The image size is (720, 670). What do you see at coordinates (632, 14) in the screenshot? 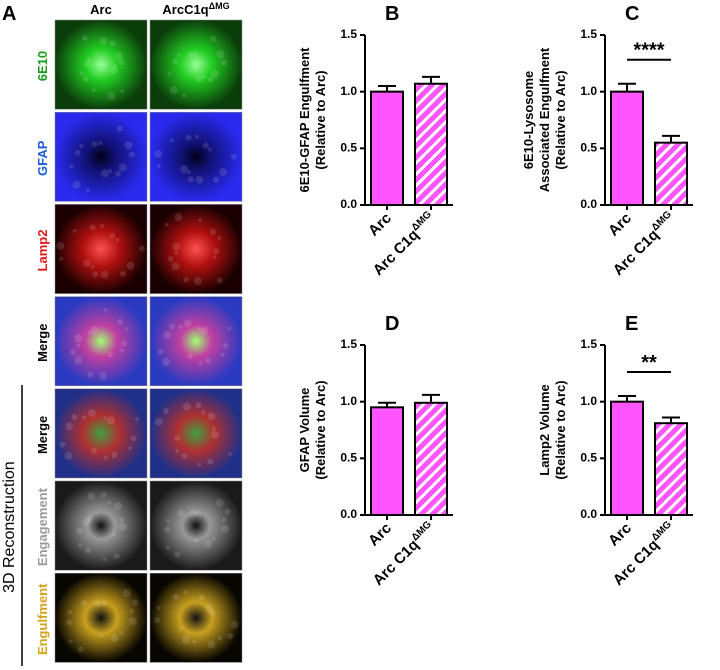
I see `panel-letter: C` at bounding box center [632, 14].